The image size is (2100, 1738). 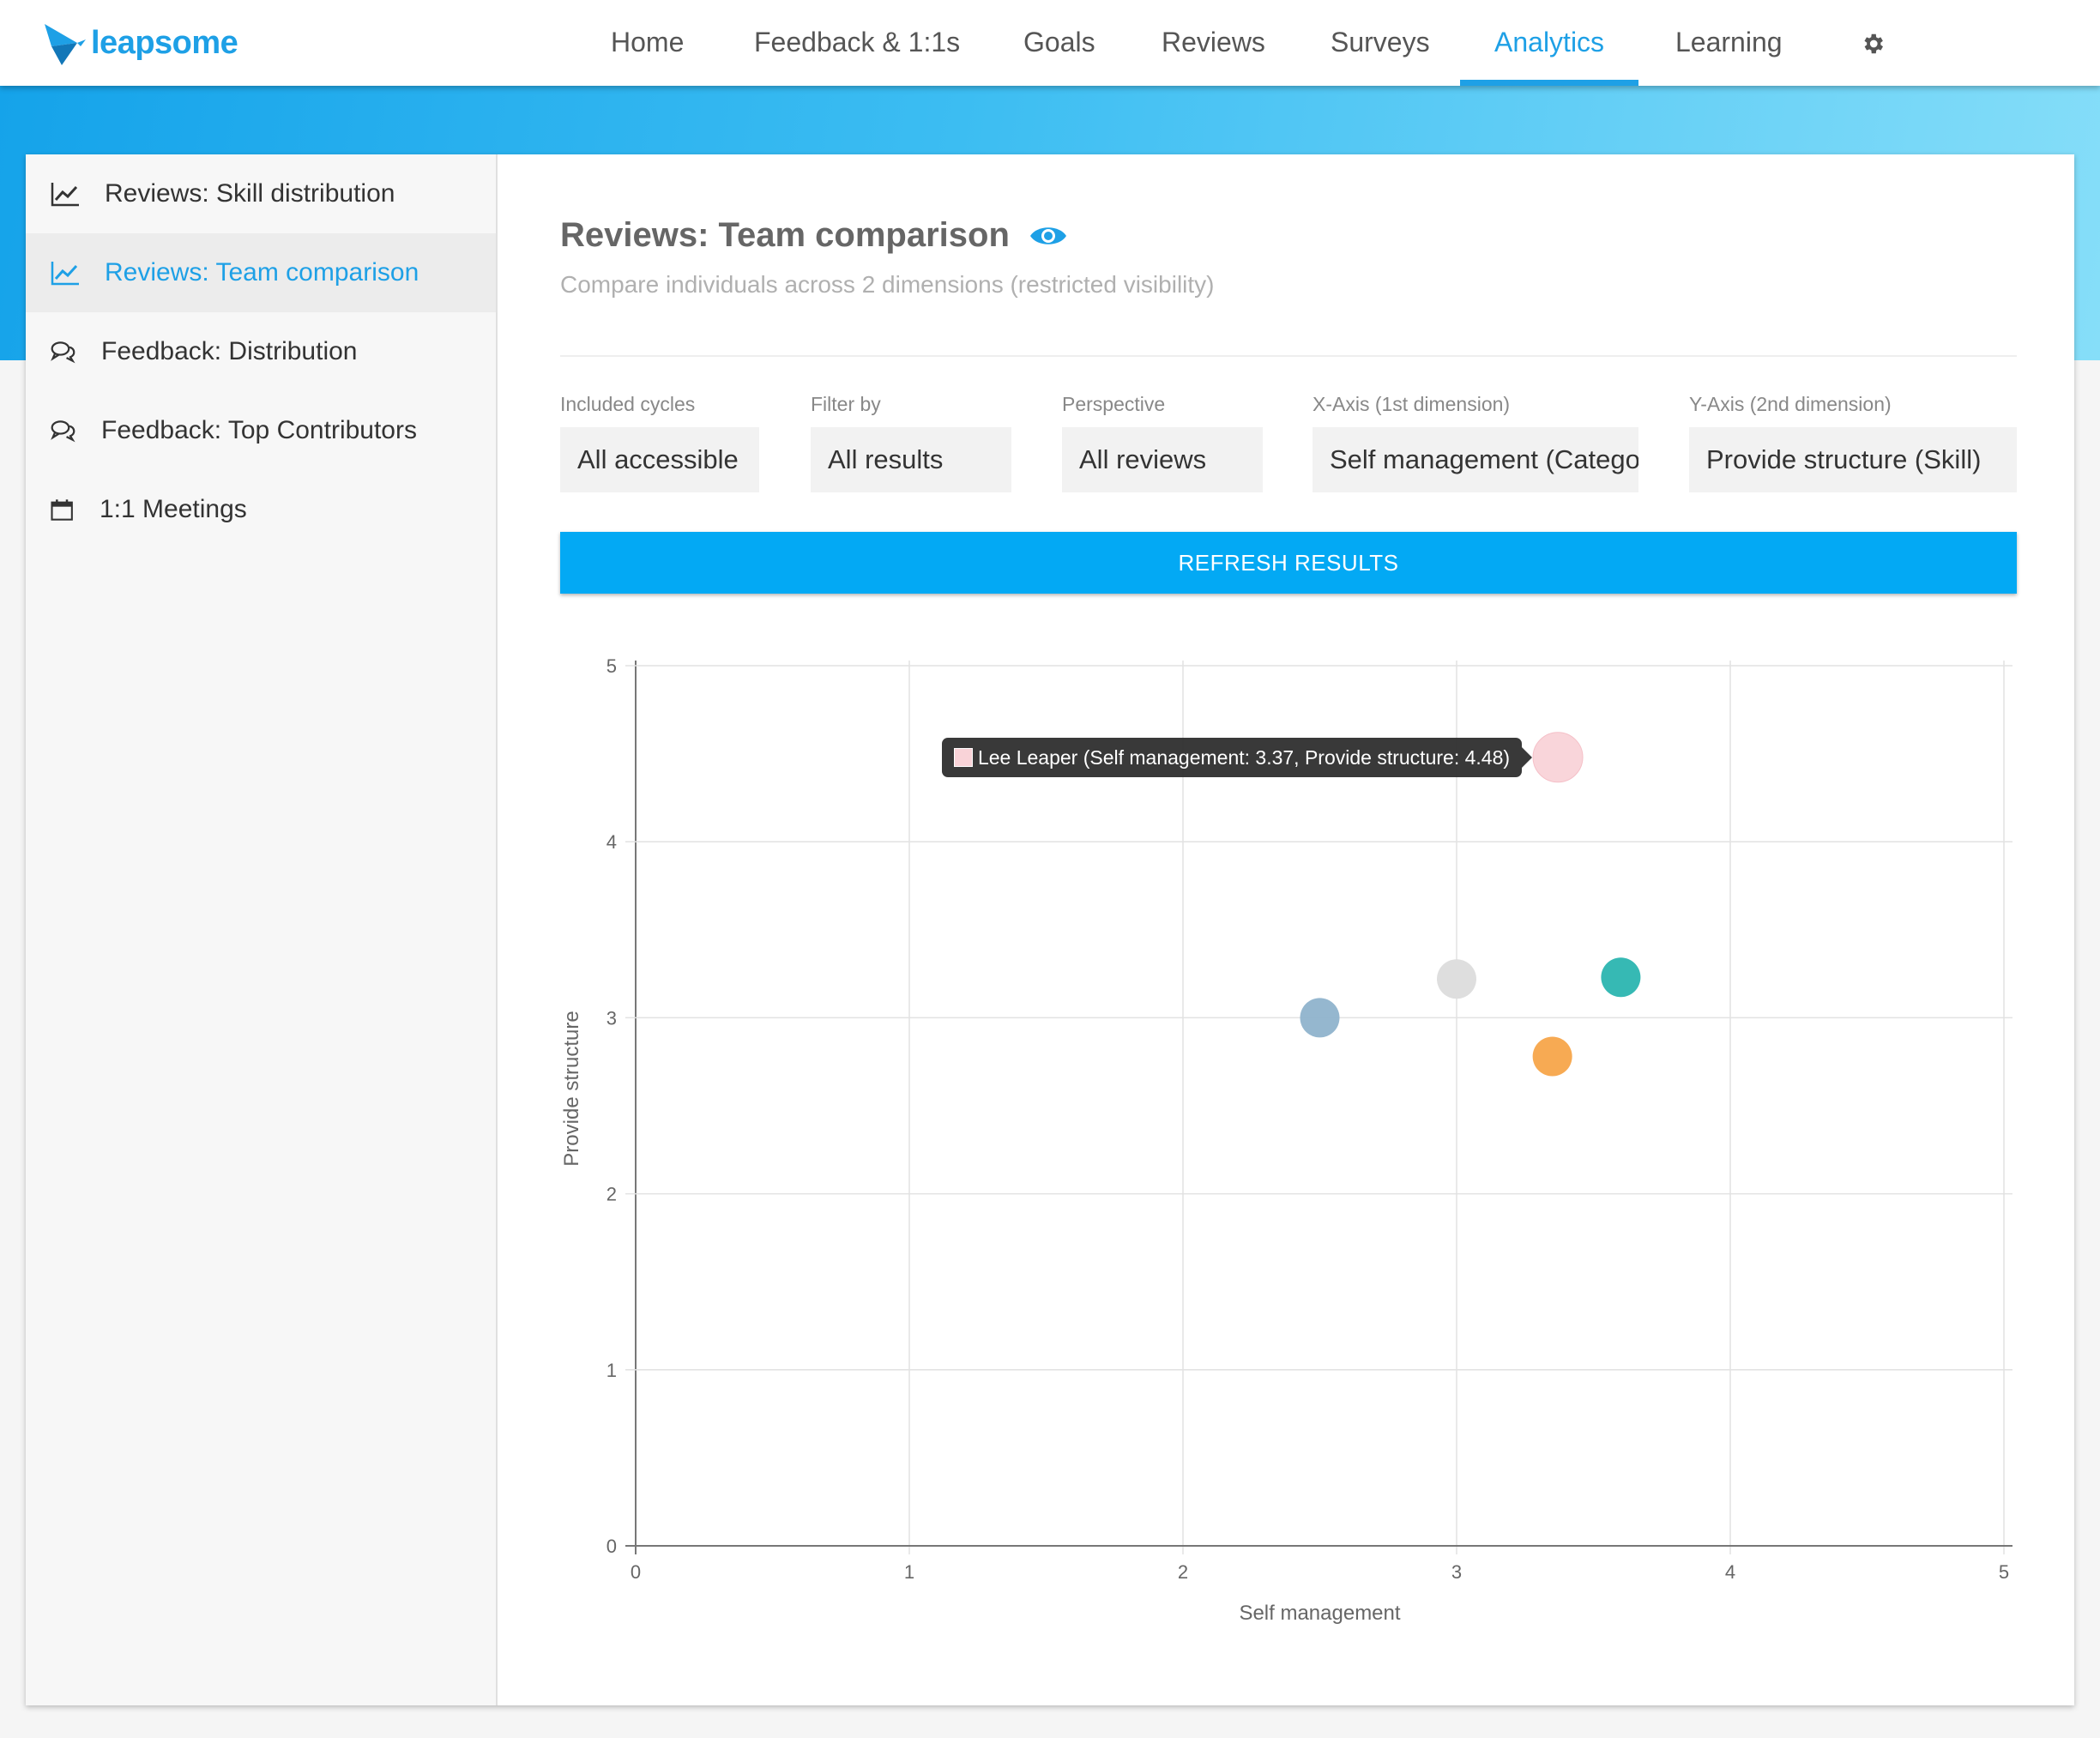 What do you see at coordinates (611, 666) in the screenshot?
I see `y-tick-label: 5` at bounding box center [611, 666].